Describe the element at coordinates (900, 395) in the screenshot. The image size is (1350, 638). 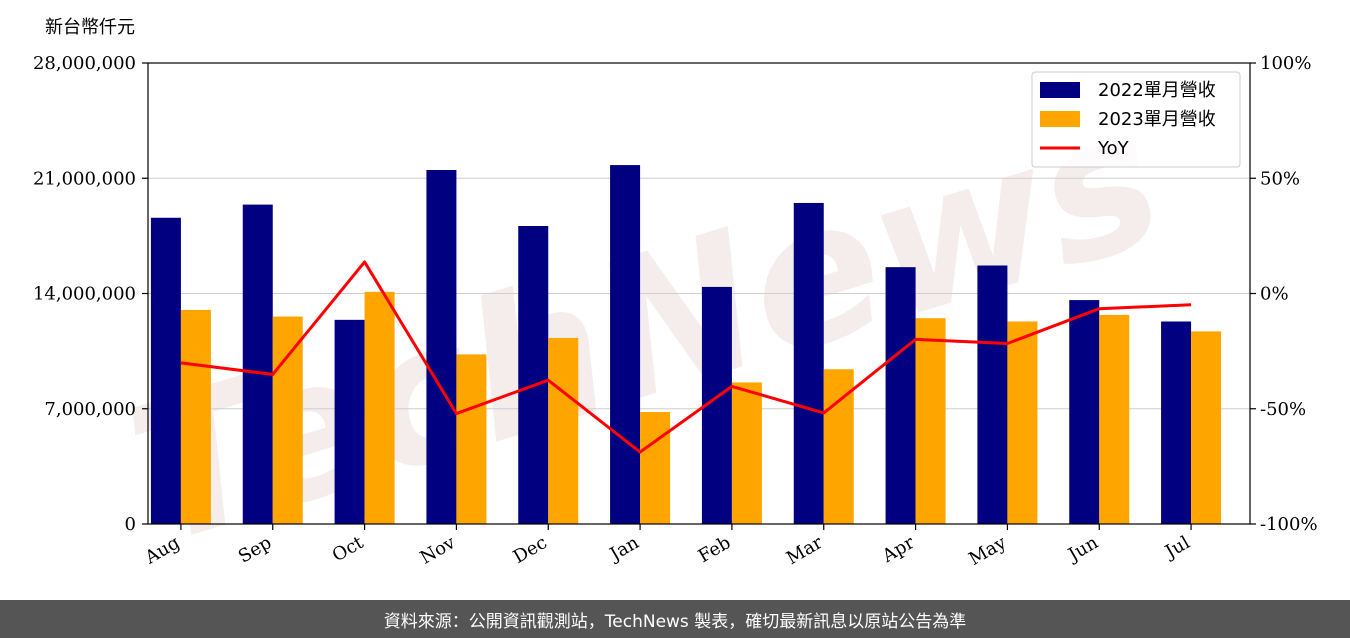
I see `bar-2022-apr` at that location.